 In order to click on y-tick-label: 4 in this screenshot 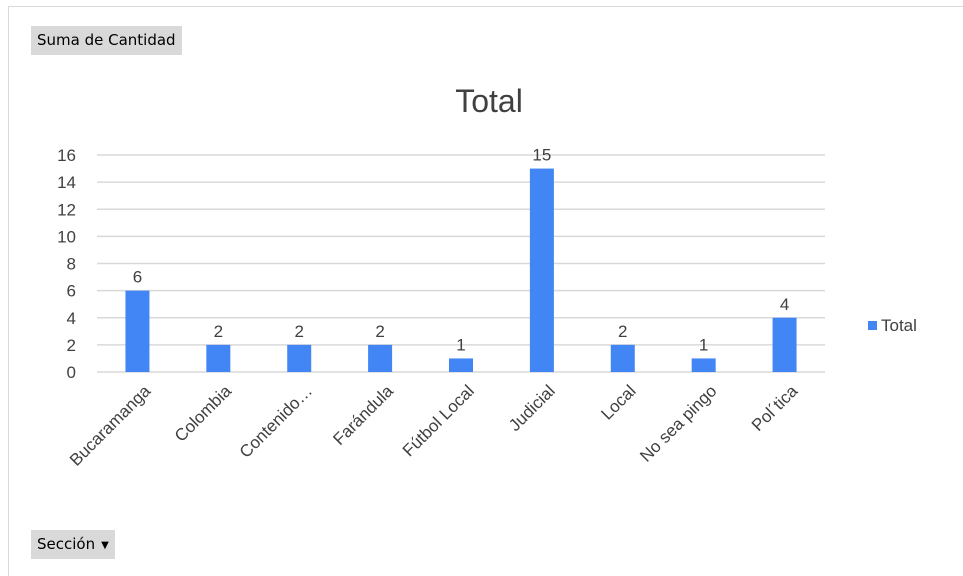, I will do `click(71, 318)`.